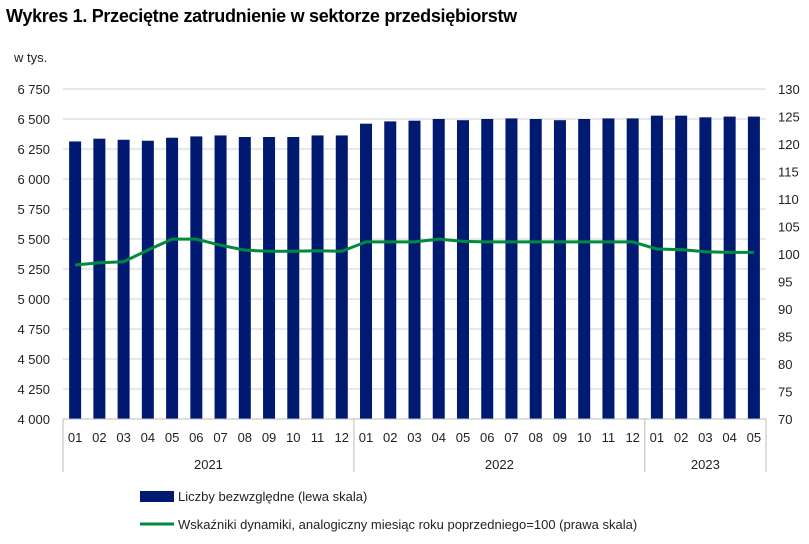  What do you see at coordinates (785, 309) in the screenshot?
I see `y-tick-right: 90` at bounding box center [785, 309].